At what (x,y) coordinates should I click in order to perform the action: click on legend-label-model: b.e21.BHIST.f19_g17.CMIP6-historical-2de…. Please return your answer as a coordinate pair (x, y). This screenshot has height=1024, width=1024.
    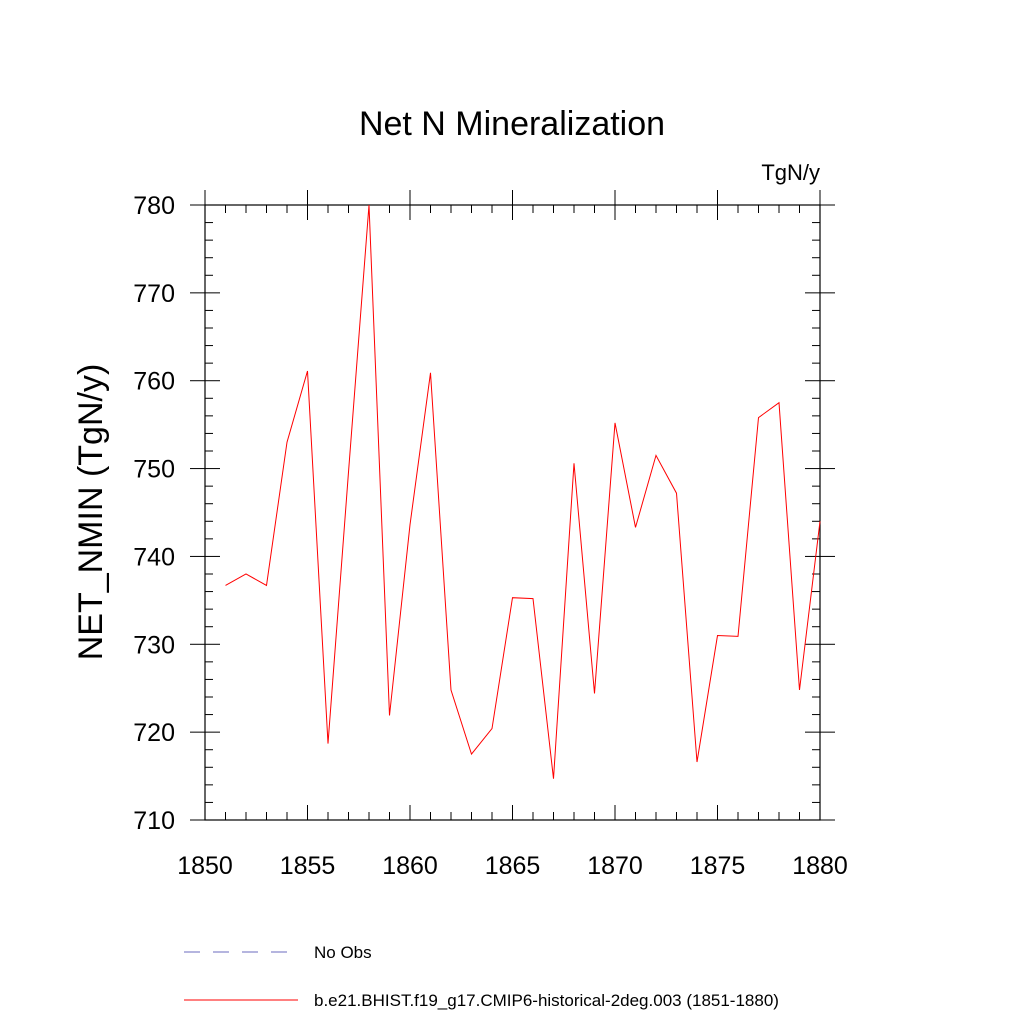
    Looking at the image, I should click on (546, 1000).